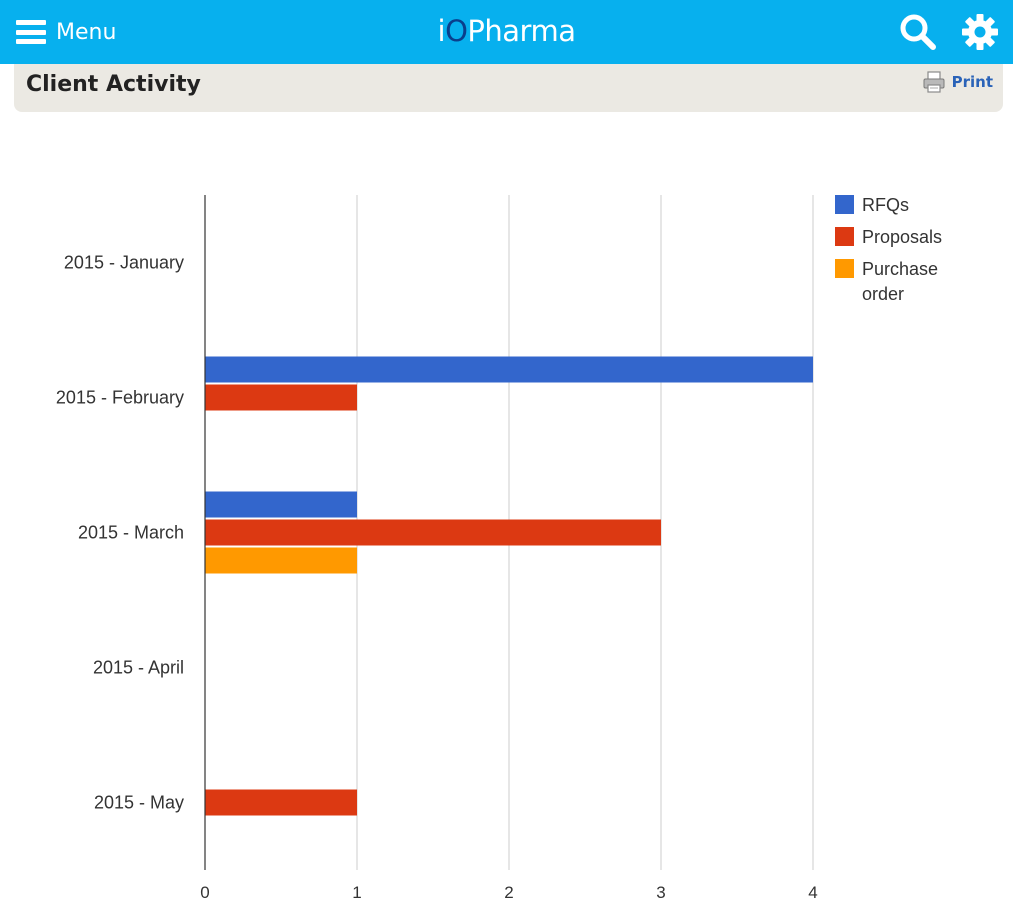 The image size is (1013, 900). What do you see at coordinates (138, 668) in the screenshot?
I see `category-label-3: 2015 - April` at bounding box center [138, 668].